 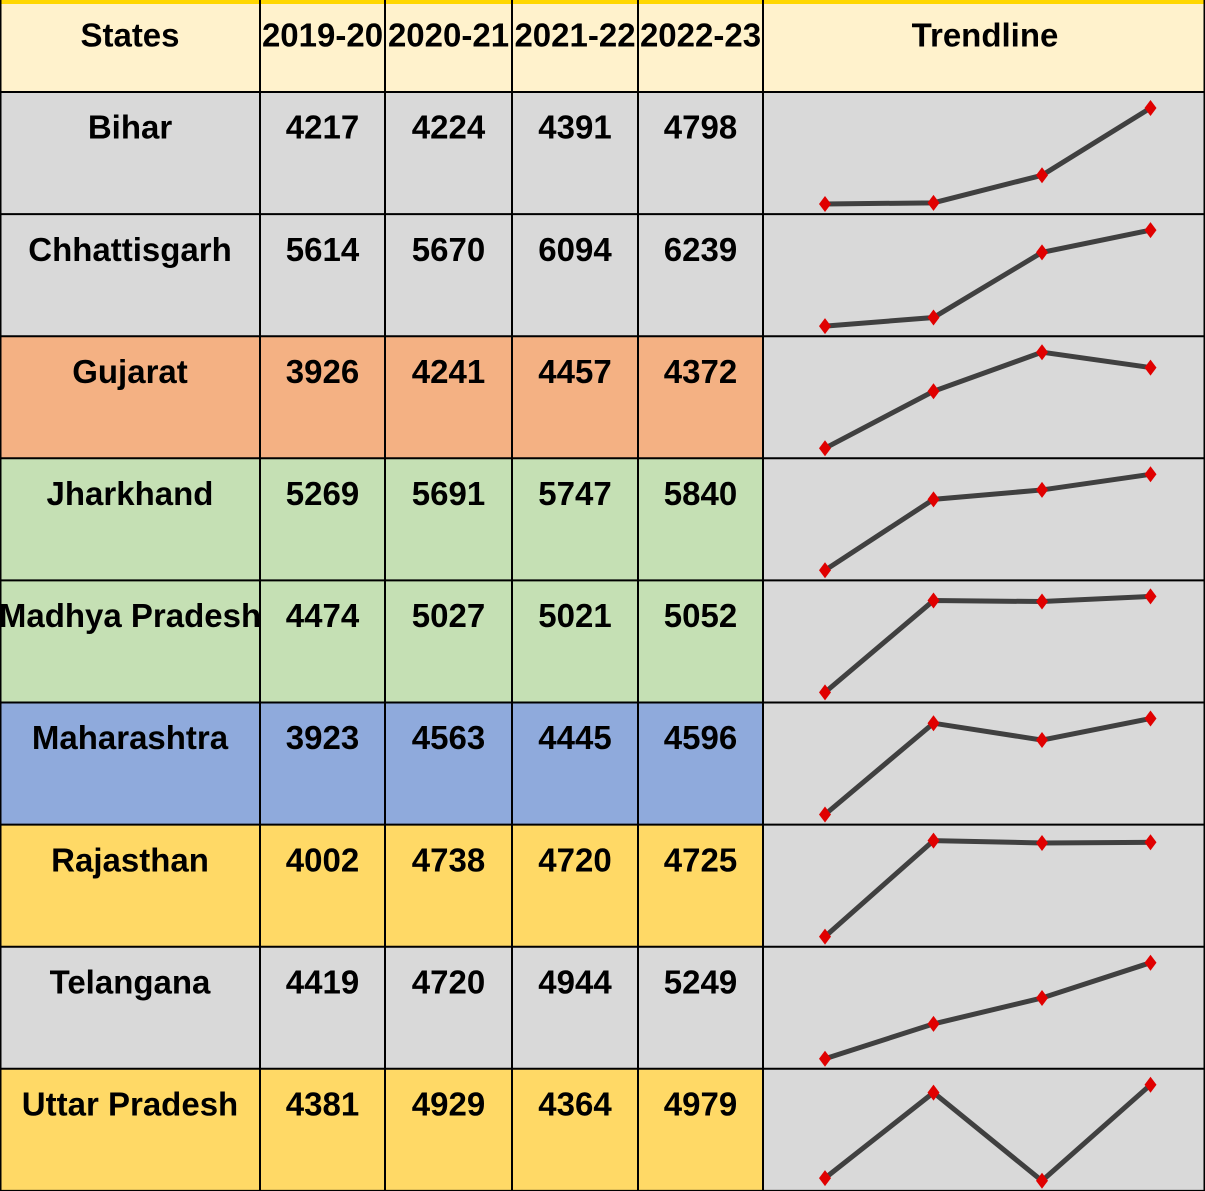 I want to click on value-cell: 5691, so click(x=448, y=493).